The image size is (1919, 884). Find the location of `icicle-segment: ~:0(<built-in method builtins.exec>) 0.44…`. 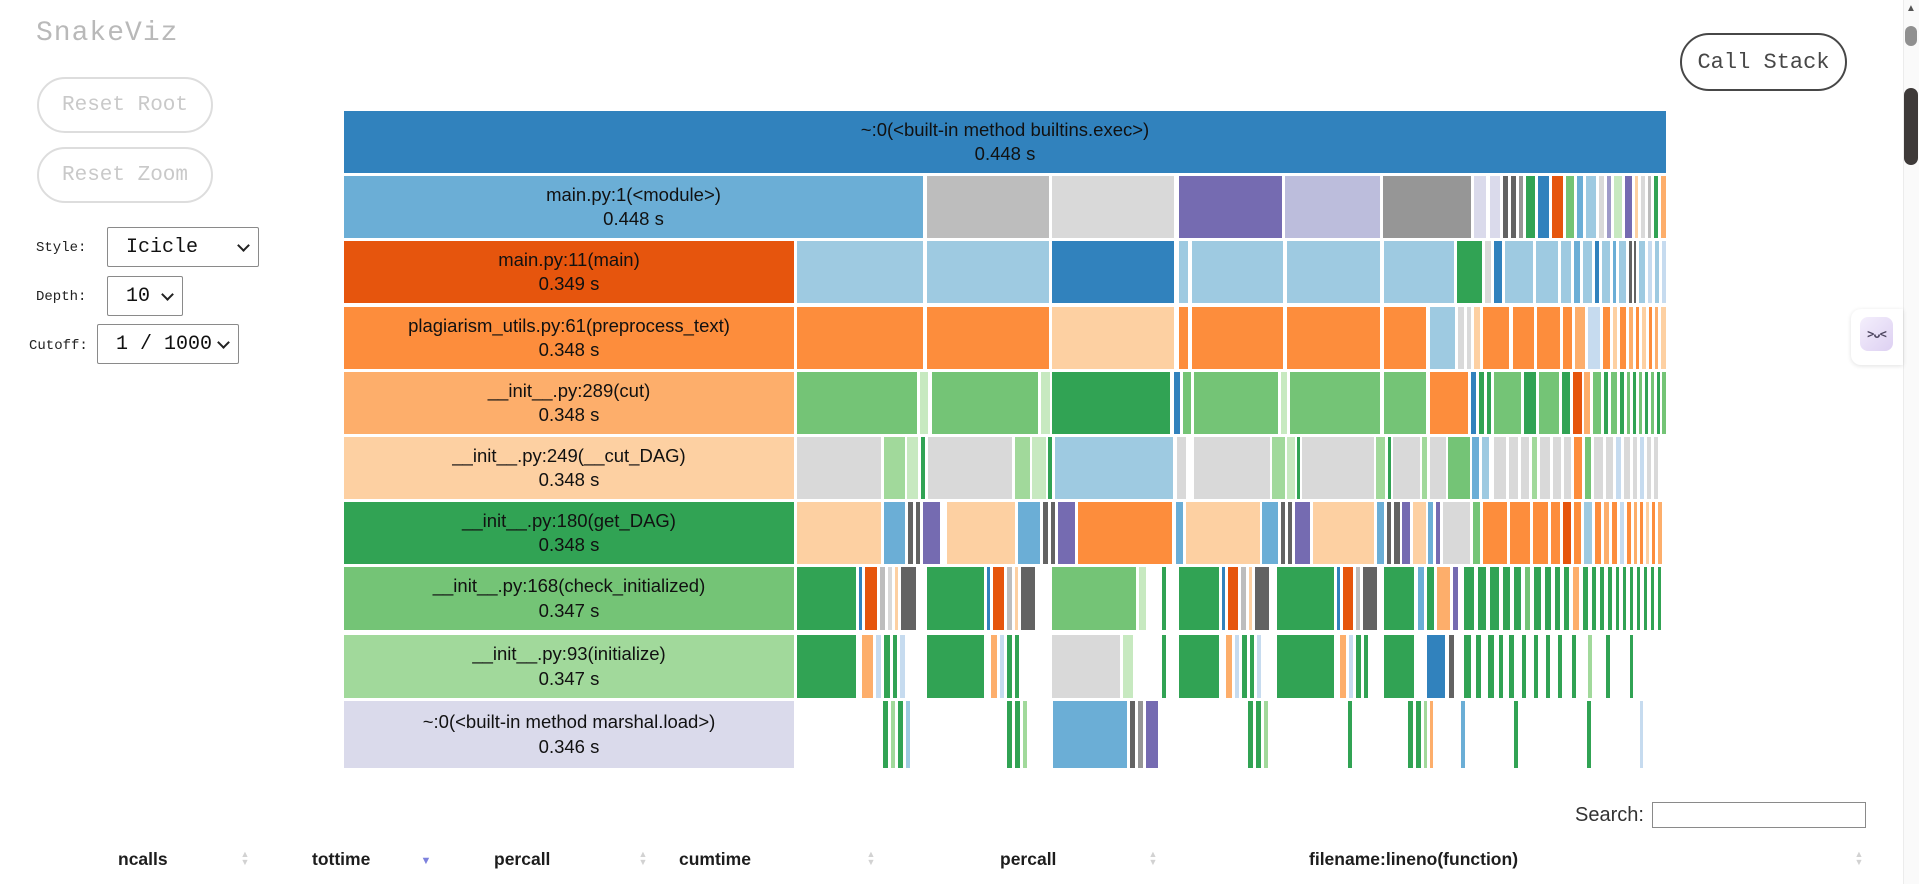

icicle-segment: ~:0(<built-in method builtins.exec>) 0.44… is located at coordinates (1005, 142).